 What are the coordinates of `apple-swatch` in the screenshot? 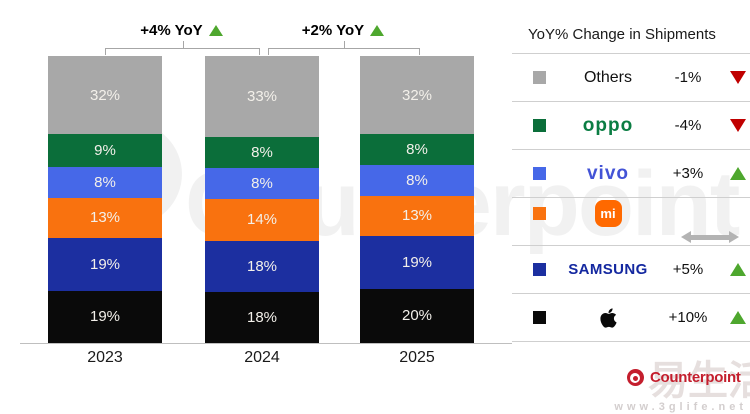 It's located at (539, 317).